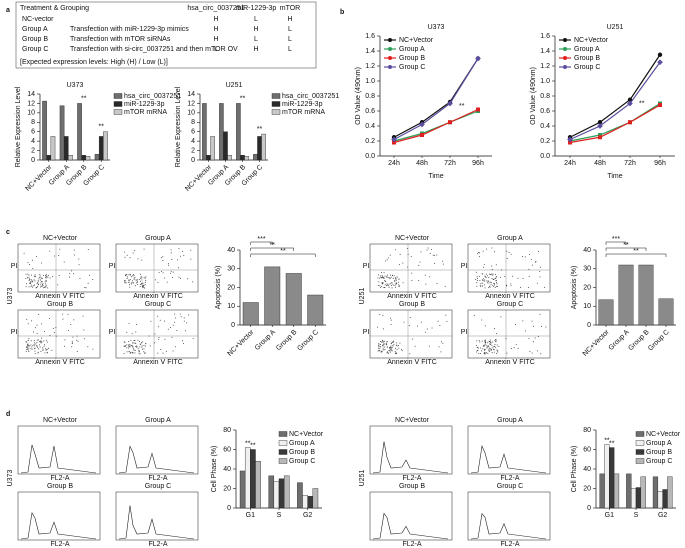 The height and width of the screenshot is (548, 685). What do you see at coordinates (587, 306) in the screenshot?
I see `y-tick-label: 10` at bounding box center [587, 306].